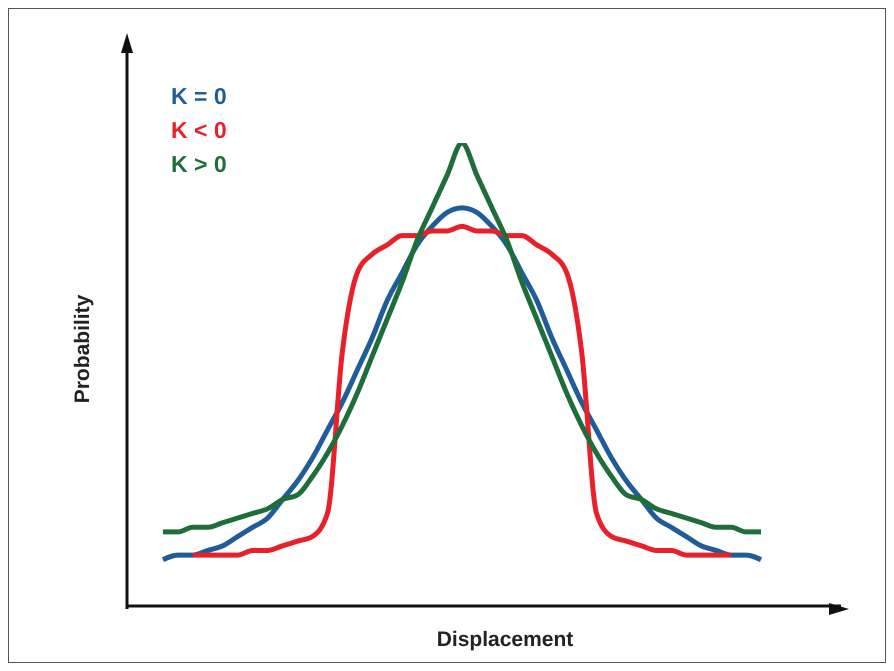  I want to click on text: K > 0, so click(199, 164).